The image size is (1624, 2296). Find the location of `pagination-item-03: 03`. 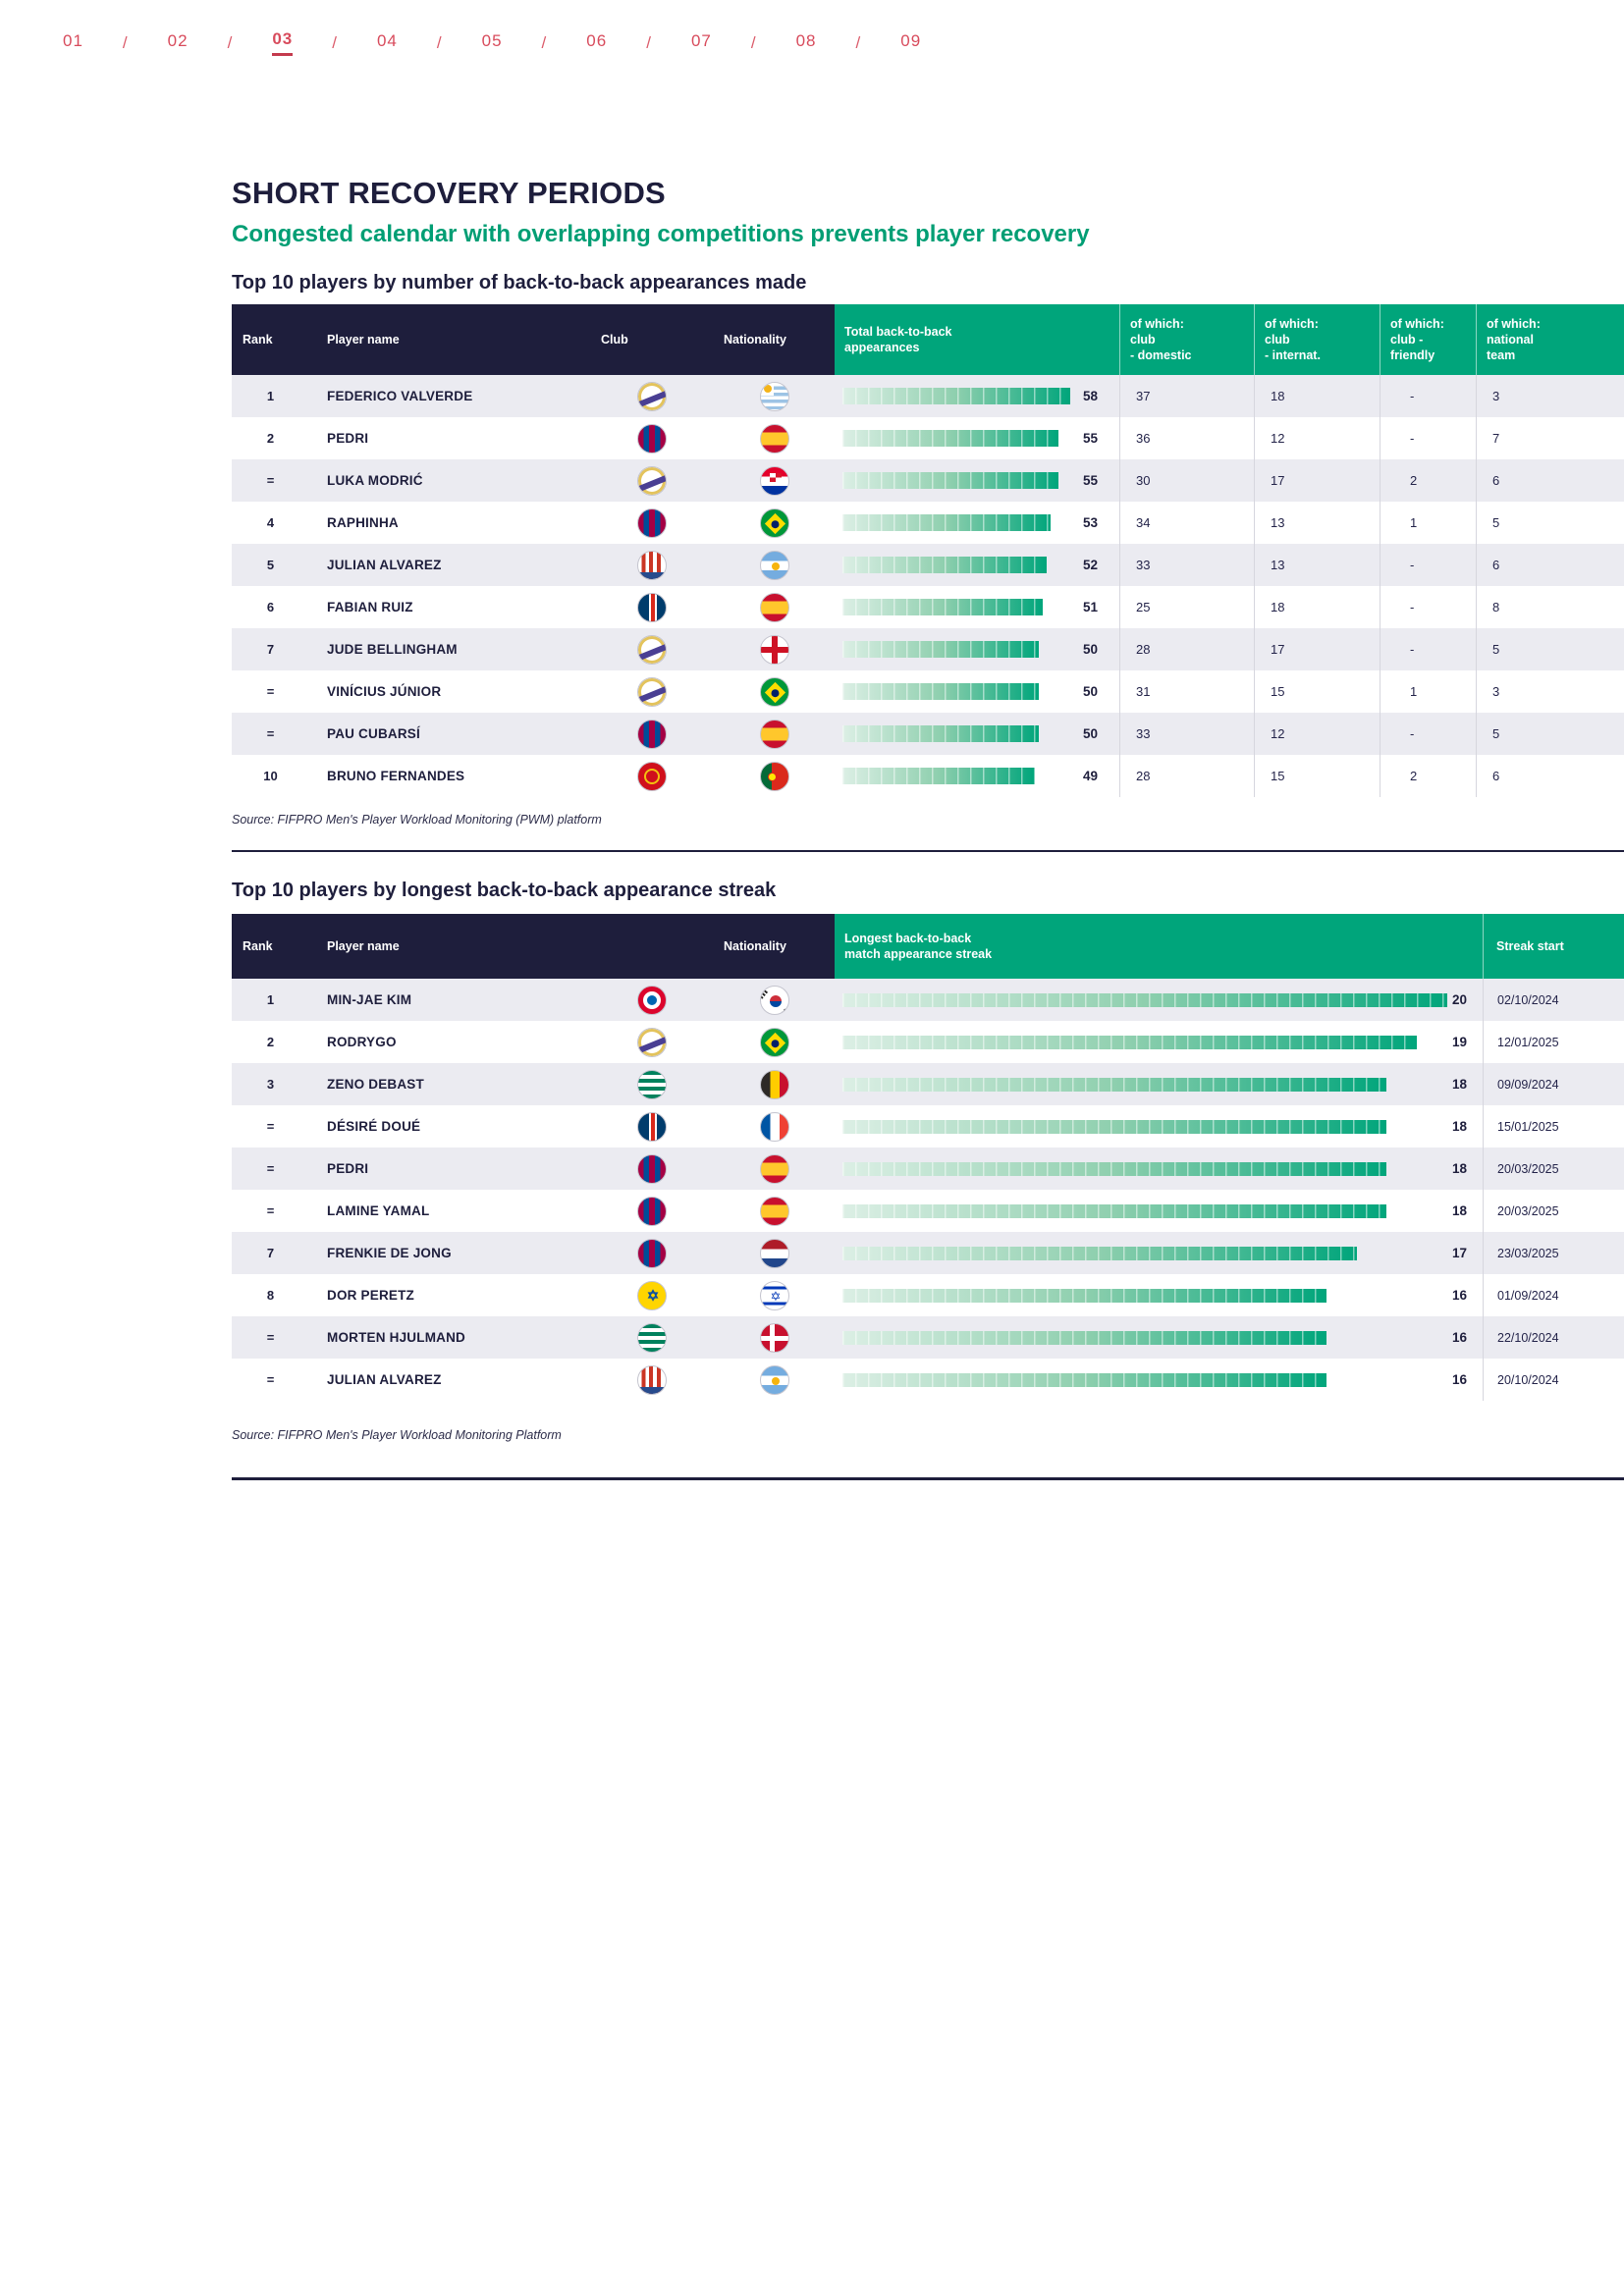

pagination-item-03: 03 is located at coordinates (283, 42).